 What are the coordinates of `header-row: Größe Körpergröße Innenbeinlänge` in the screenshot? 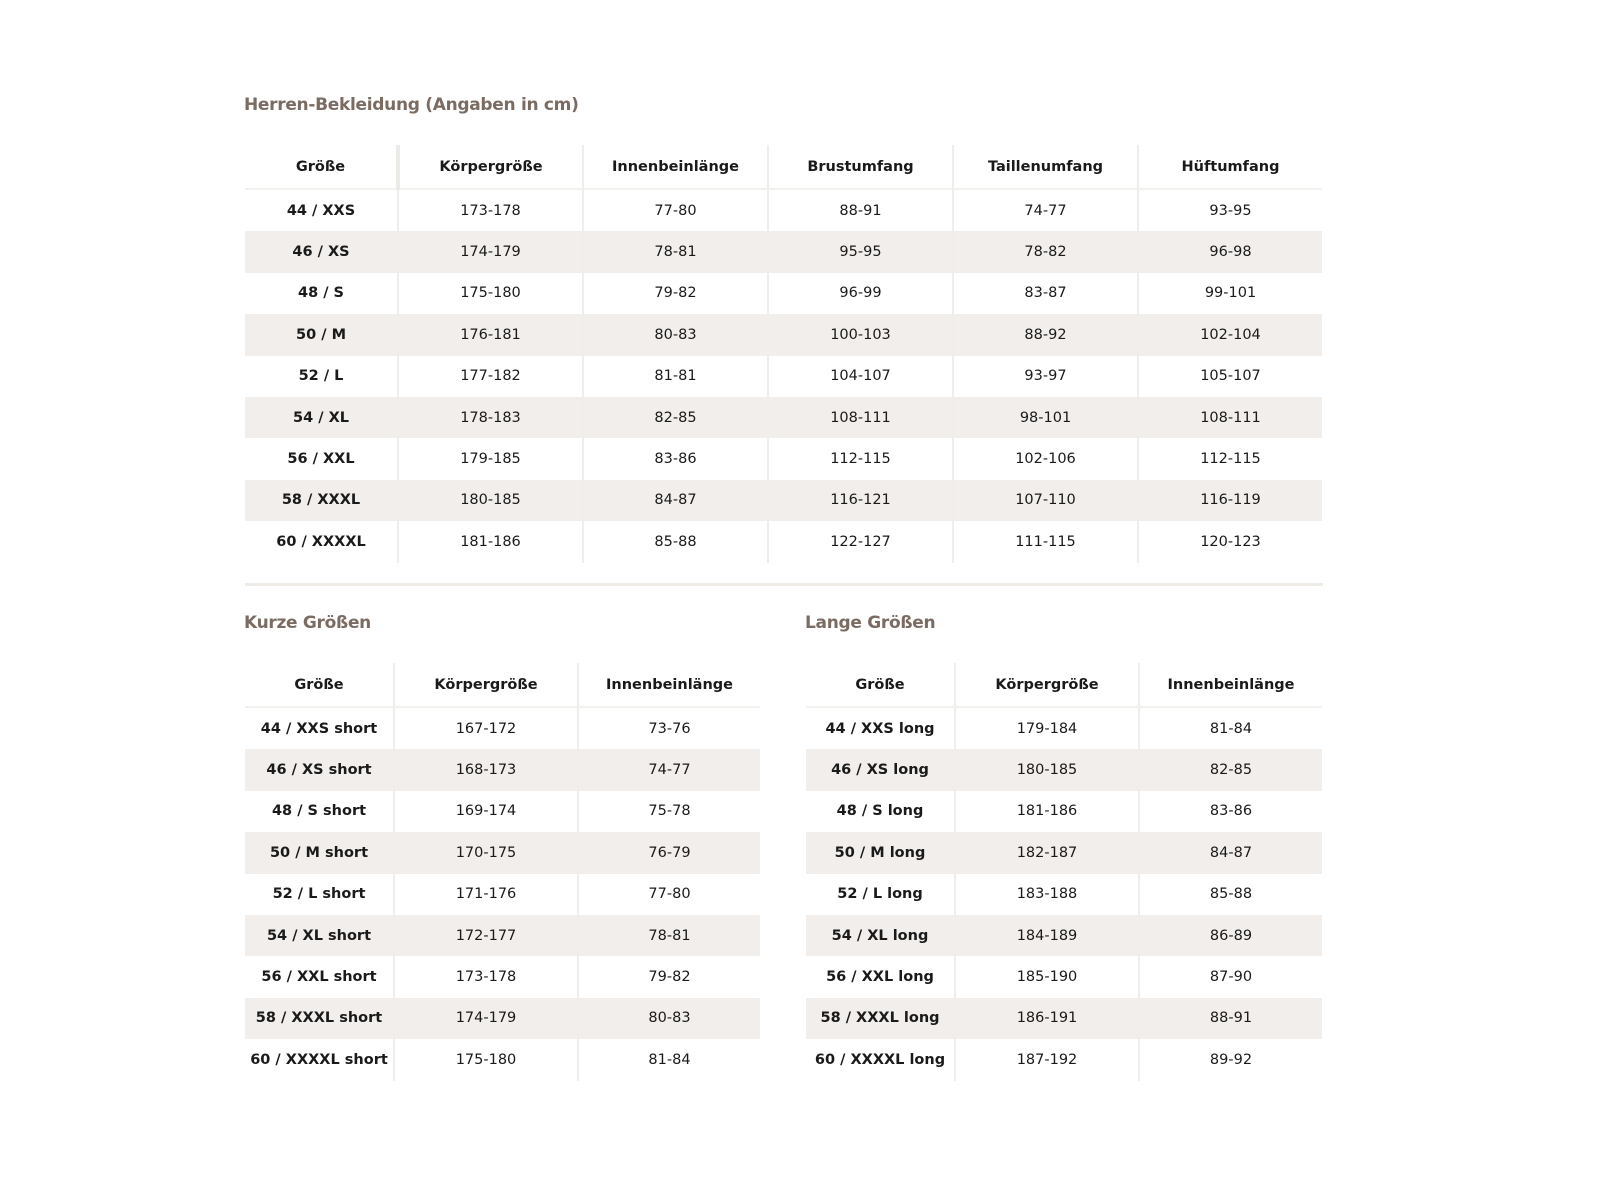 It's located at (1064, 685).